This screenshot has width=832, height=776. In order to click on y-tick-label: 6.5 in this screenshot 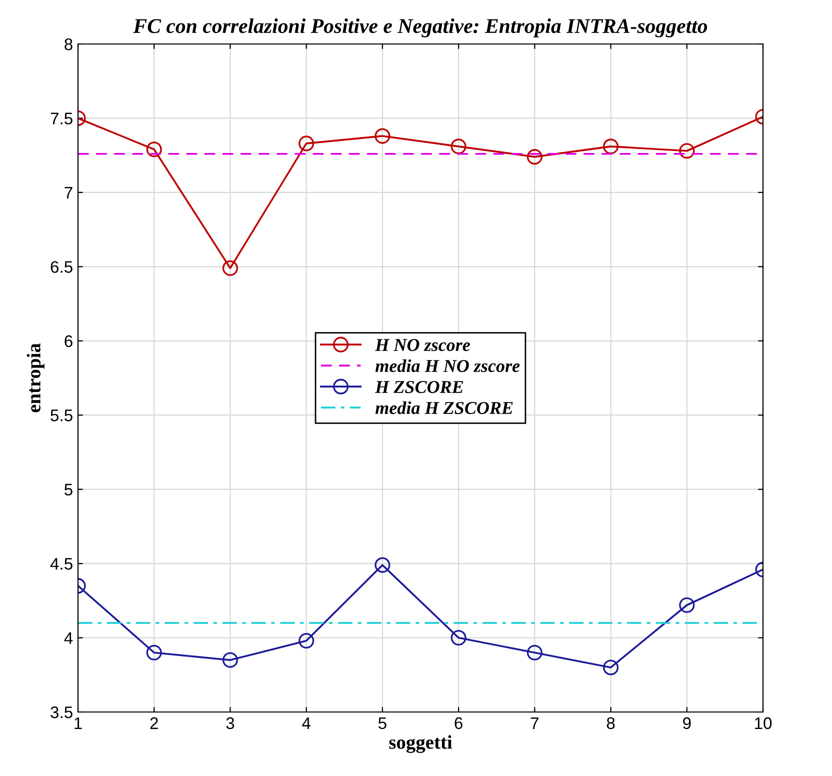, I will do `click(61, 267)`.